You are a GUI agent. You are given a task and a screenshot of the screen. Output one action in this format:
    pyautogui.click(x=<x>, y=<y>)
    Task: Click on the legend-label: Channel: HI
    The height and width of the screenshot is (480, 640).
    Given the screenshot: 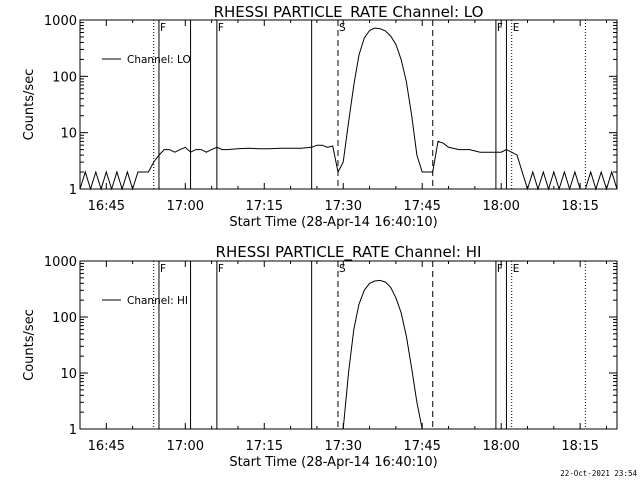 What is the action you would take?
    pyautogui.click(x=157, y=301)
    